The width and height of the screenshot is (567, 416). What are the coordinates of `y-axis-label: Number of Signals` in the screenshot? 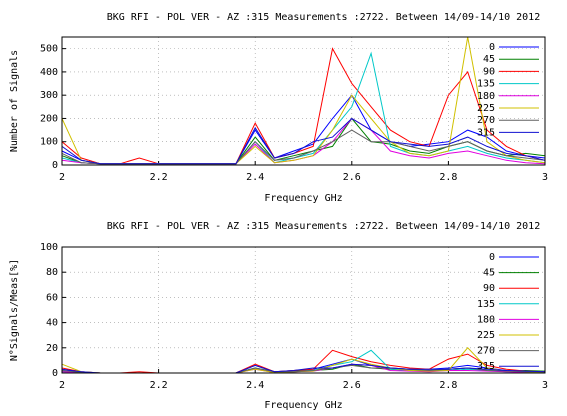 It's located at (14, 101).